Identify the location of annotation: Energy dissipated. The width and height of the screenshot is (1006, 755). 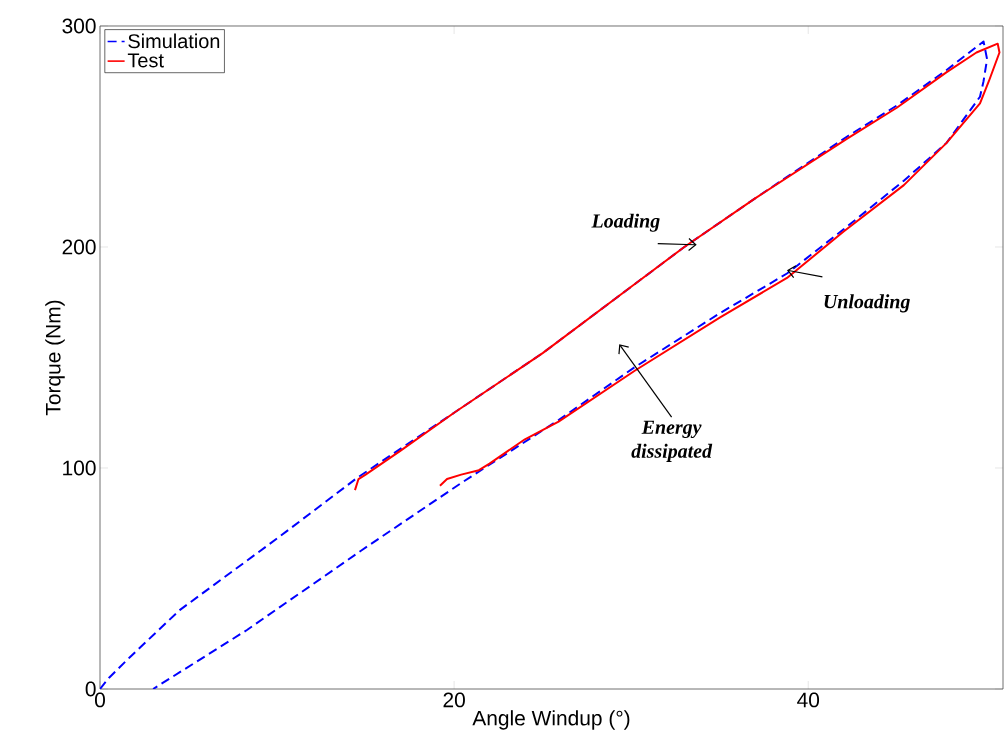
(672, 441).